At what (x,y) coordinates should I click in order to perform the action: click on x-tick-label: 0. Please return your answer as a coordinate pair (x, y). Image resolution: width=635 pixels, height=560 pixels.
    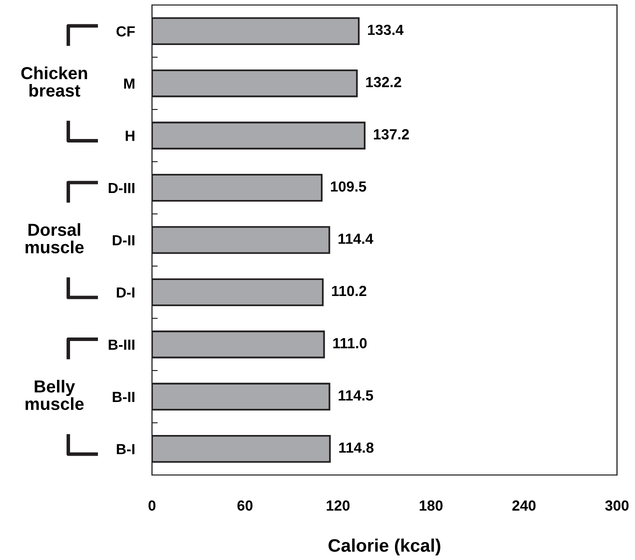
    Looking at the image, I should click on (152, 505).